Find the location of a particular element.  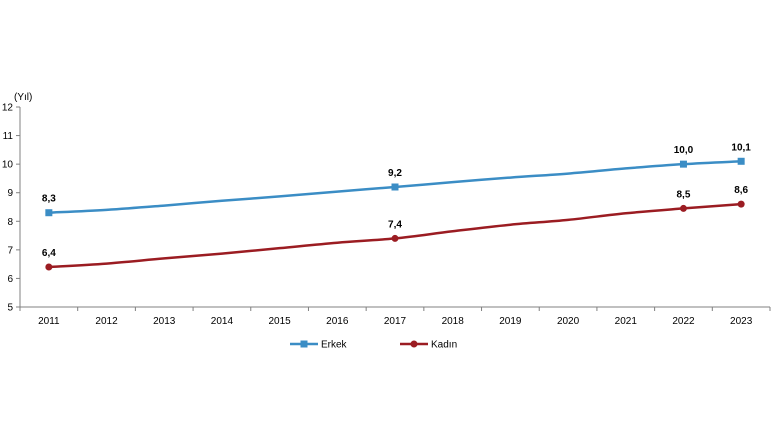

x-tick-label: 2015 is located at coordinates (279, 321).